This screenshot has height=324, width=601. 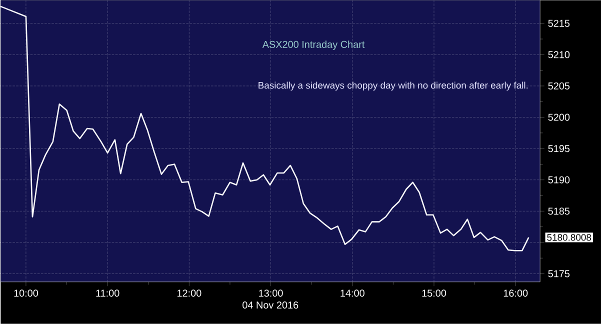 What do you see at coordinates (108, 293) in the screenshot?
I see `x-tick-label: 11:00` at bounding box center [108, 293].